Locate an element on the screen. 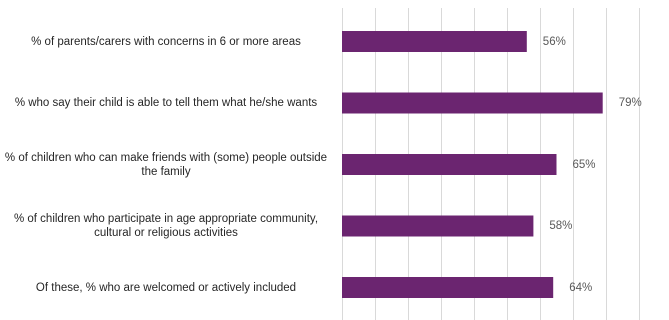 The image size is (669, 320). value-label: 65% is located at coordinates (584, 164).